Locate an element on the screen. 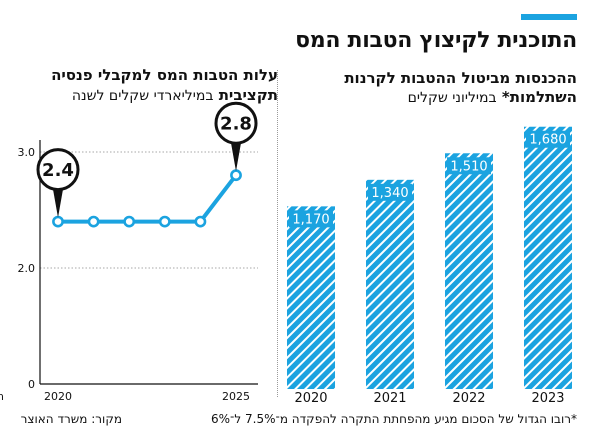  bar-chart-title: ההכנסות מביטול ההטבות לקרנות is located at coordinates (460, 78).